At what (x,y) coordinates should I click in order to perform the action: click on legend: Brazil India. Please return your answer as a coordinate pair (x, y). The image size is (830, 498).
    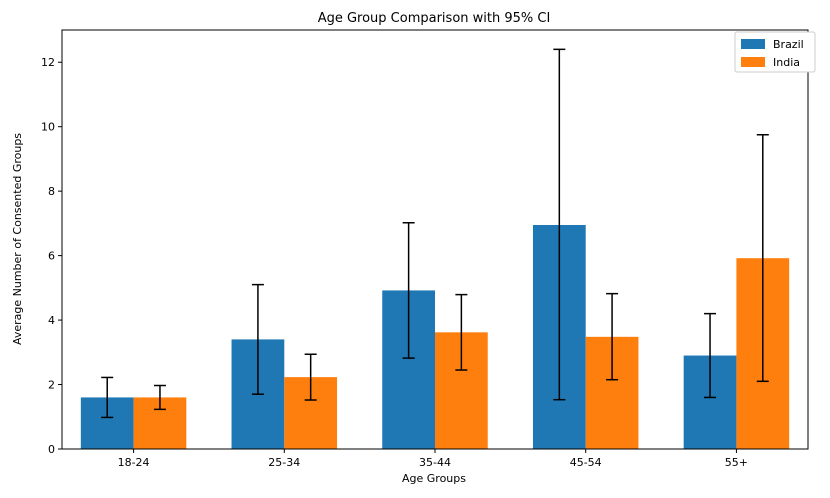
    Looking at the image, I should click on (775, 52).